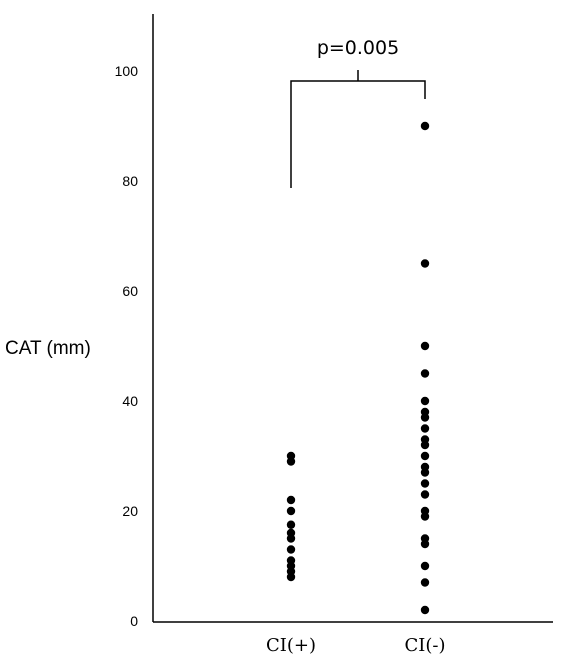  Describe the element at coordinates (358, 48) in the screenshot. I see `p-value-annotation: p=0.005` at that location.